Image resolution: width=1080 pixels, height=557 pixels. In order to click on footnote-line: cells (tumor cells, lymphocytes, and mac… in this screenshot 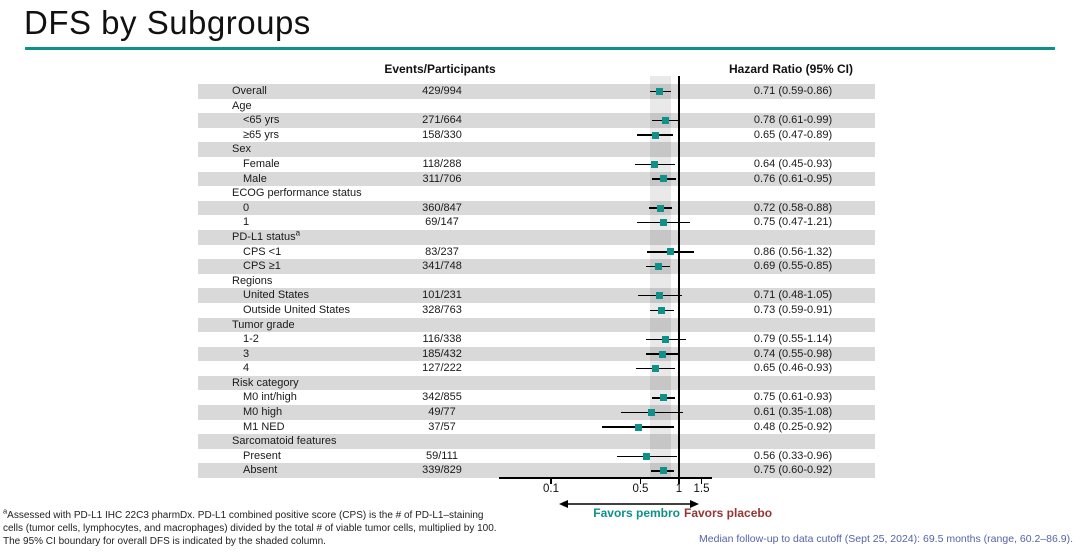, I will do `click(250, 528)`.